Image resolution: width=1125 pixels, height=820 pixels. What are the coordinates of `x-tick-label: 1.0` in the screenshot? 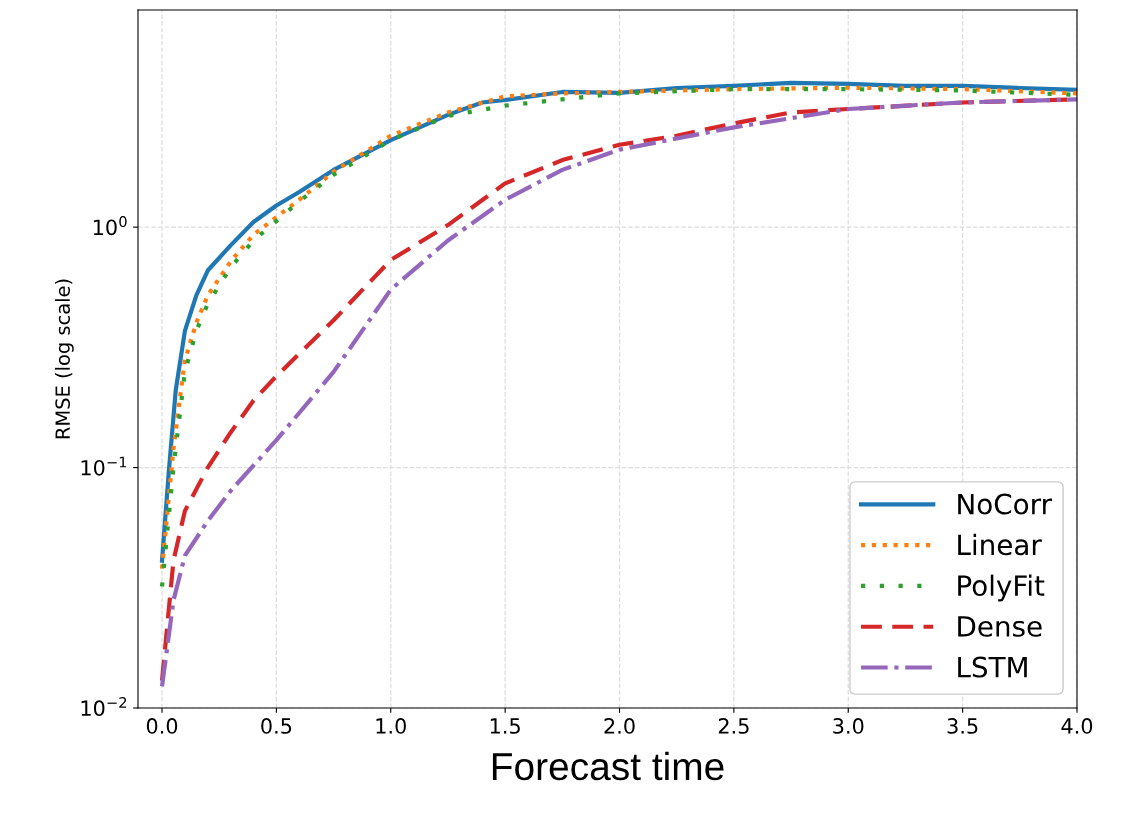 It's located at (391, 726).